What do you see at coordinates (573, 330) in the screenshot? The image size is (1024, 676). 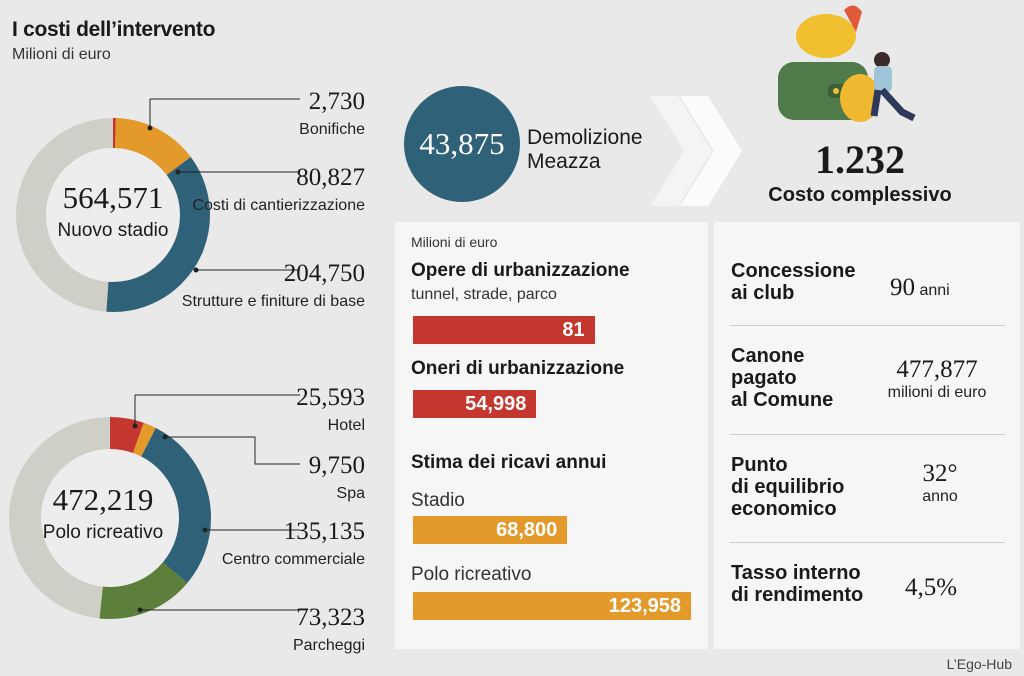 I see `bar-opere-urbanizzazione-label: 81` at bounding box center [573, 330].